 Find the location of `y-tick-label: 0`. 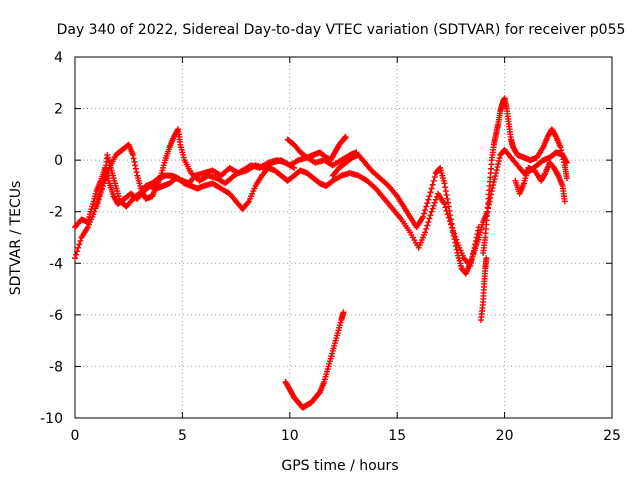

y-tick-label: 0 is located at coordinates (58, 161).